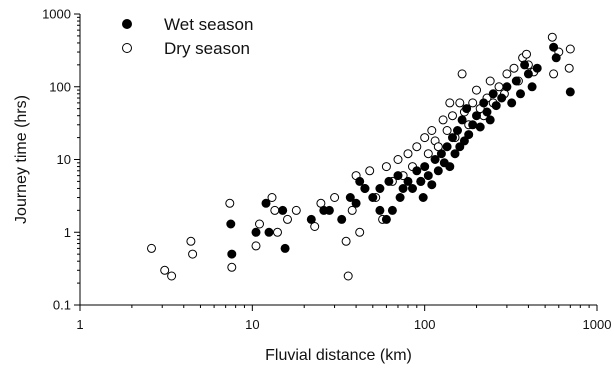  Describe the element at coordinates (64, 159) in the screenshot. I see `y-tick-label: 10` at that location.